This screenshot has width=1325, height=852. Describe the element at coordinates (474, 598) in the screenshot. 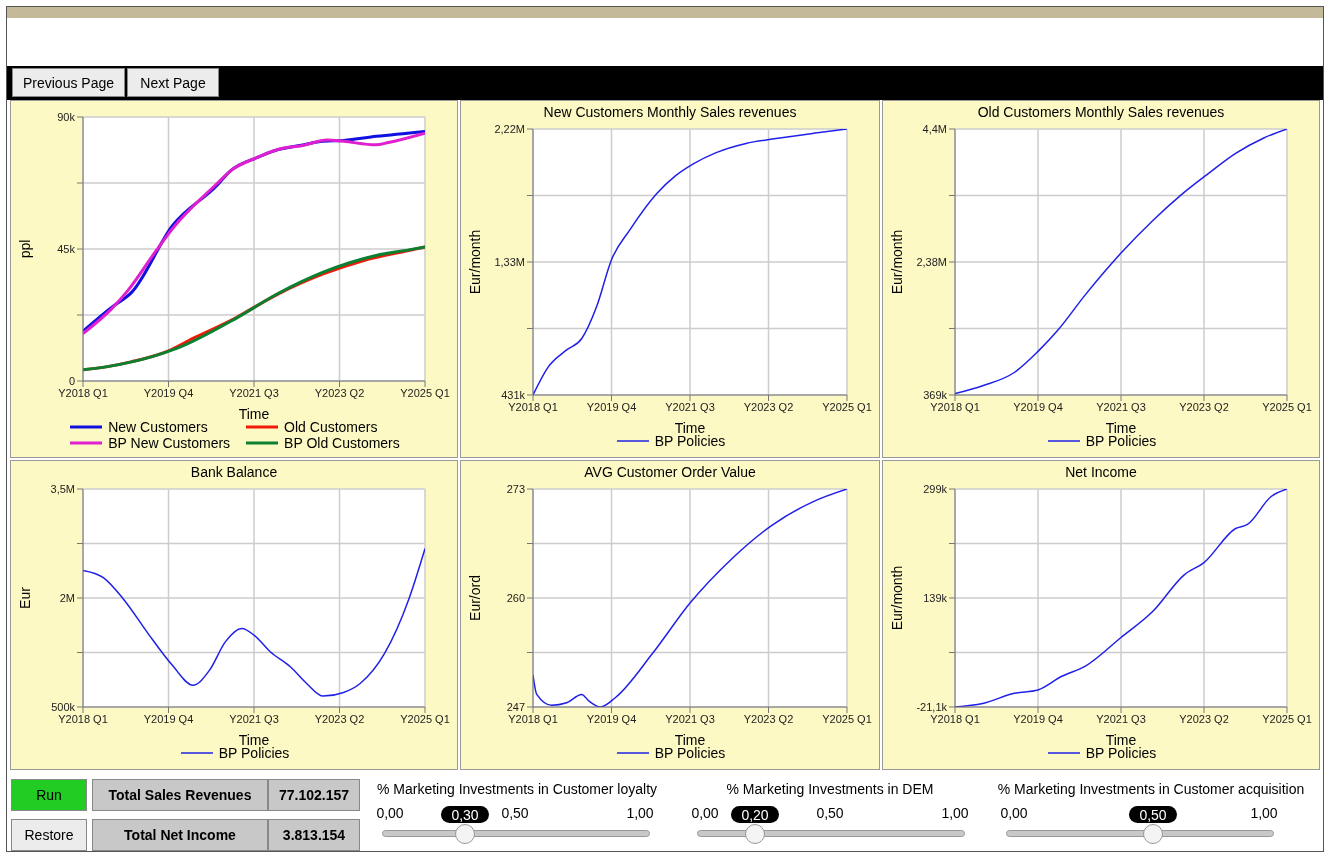

I see `y-axis-title: Eur/ord` at that location.